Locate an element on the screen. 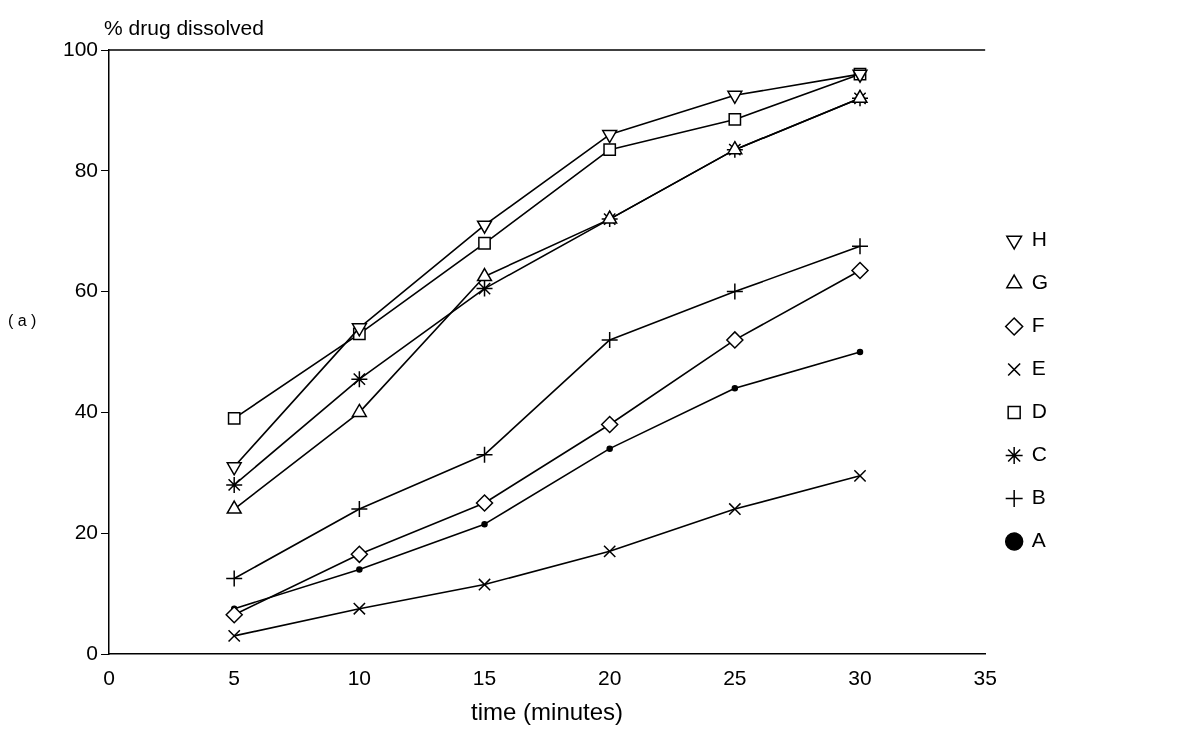 The image size is (1178, 742). x-tick-label: 0 is located at coordinates (109, 678).